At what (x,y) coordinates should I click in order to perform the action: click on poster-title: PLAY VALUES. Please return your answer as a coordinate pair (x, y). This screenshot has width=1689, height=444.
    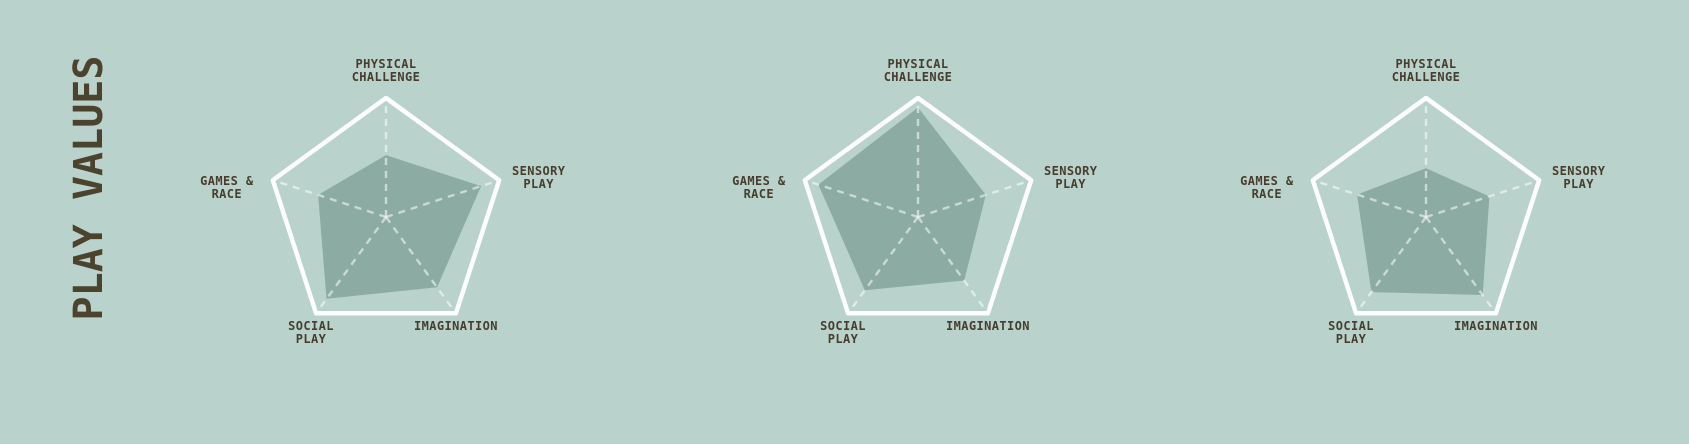
    Looking at the image, I should click on (89, 188).